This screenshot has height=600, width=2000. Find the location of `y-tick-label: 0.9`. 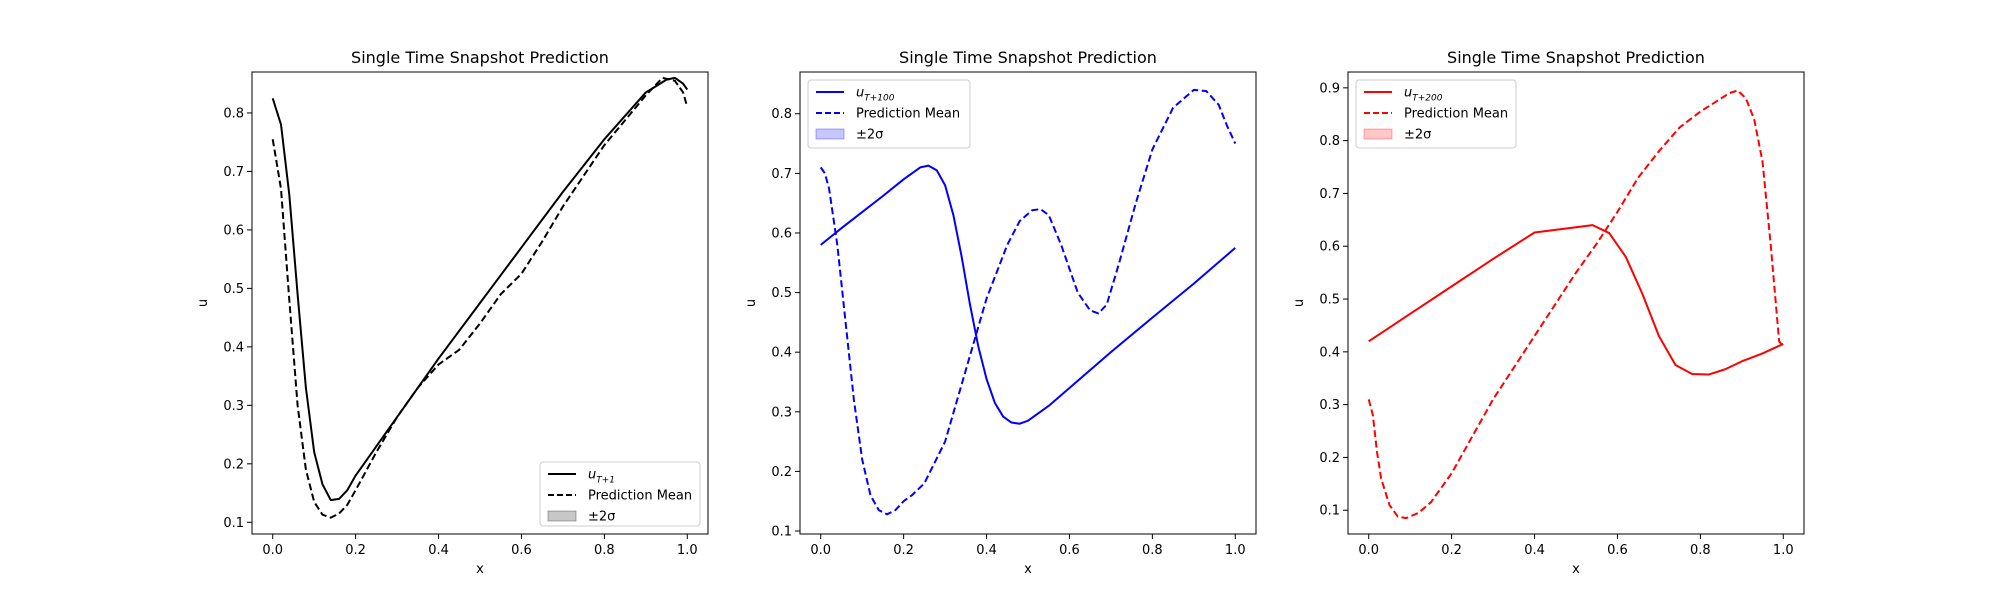

y-tick-label: 0.9 is located at coordinates (1329, 88).